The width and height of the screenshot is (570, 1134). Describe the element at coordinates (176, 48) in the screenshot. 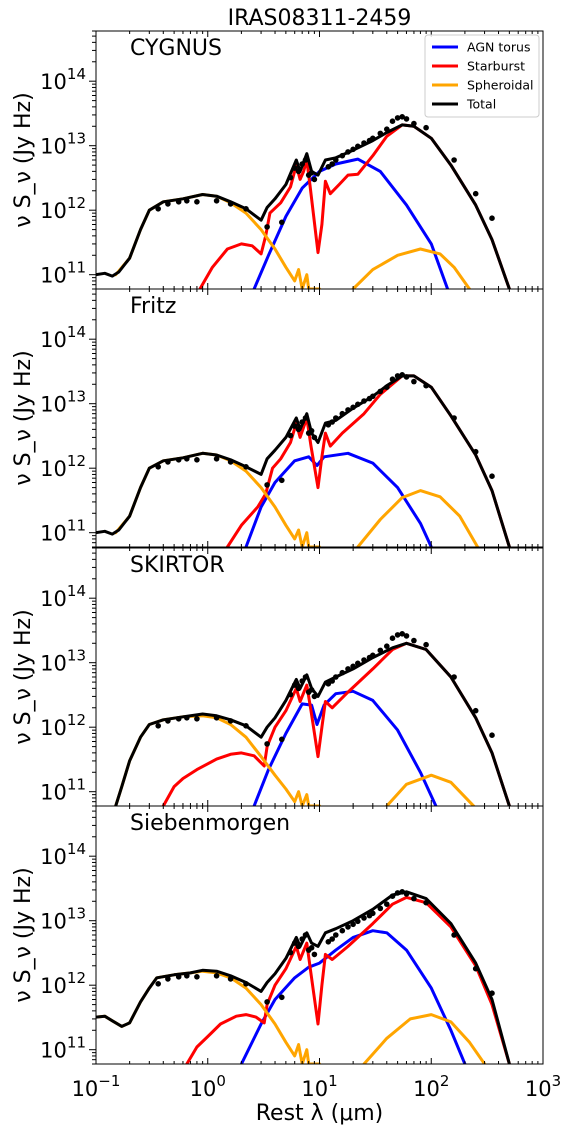

I see `panel-label: CYGNUS` at that location.